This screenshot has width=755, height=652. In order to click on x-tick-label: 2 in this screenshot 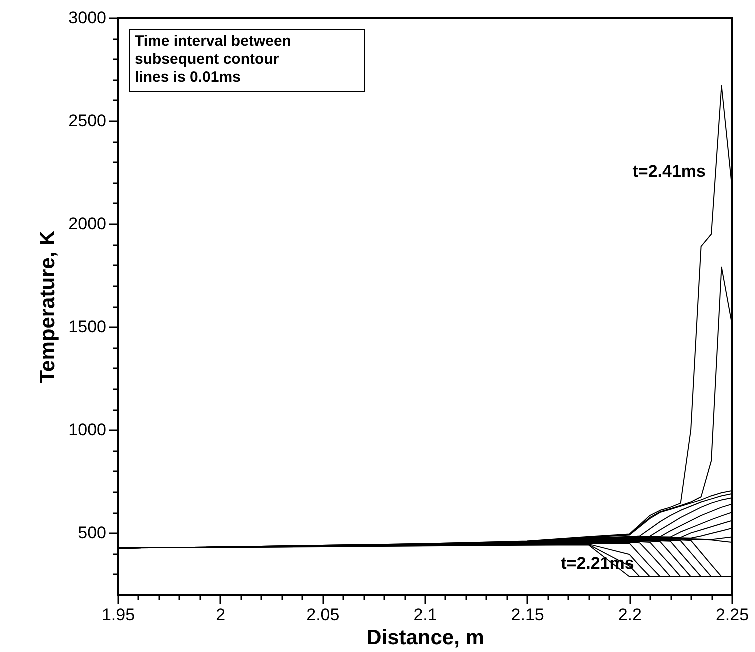, I will do `click(221, 615)`.